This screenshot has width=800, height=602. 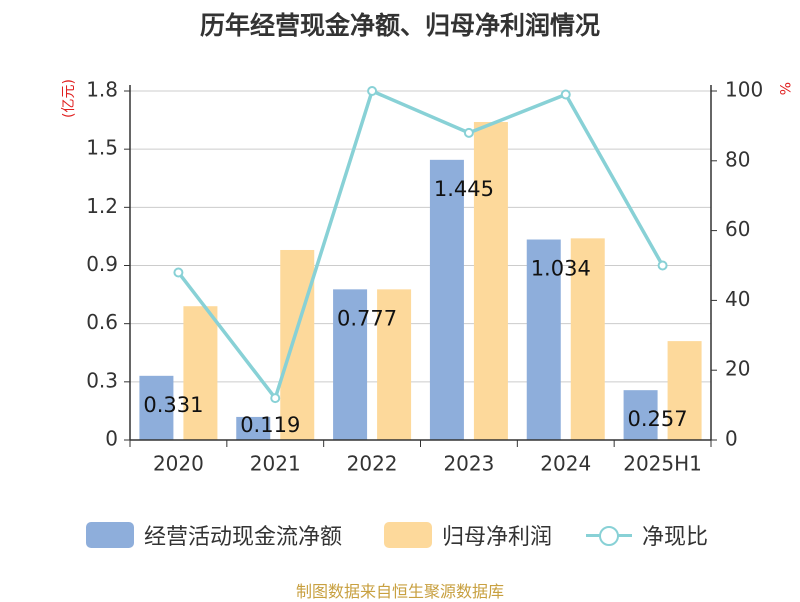 I want to click on chart-title: 历年经营现金净额、归母净利润情况, so click(x=399, y=25).